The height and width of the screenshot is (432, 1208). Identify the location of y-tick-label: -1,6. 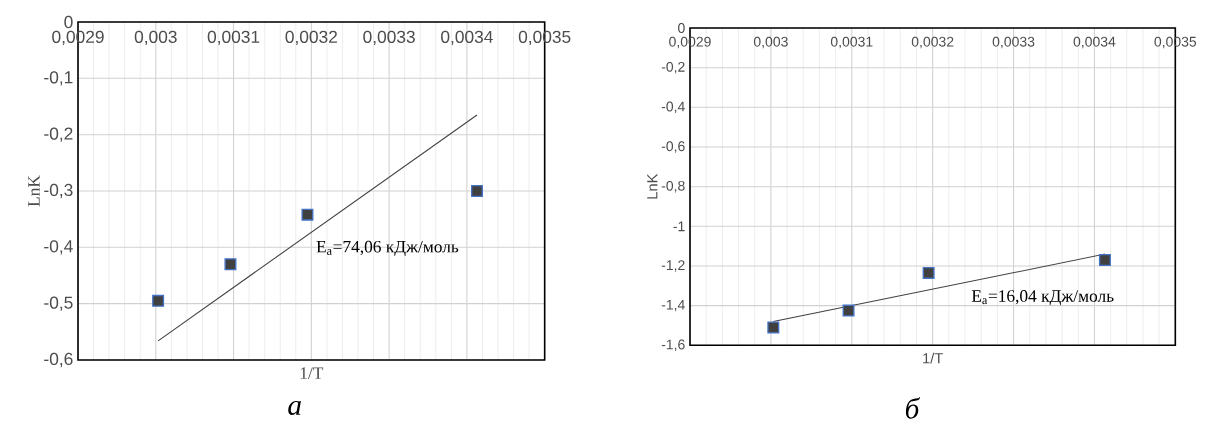
(673, 345).